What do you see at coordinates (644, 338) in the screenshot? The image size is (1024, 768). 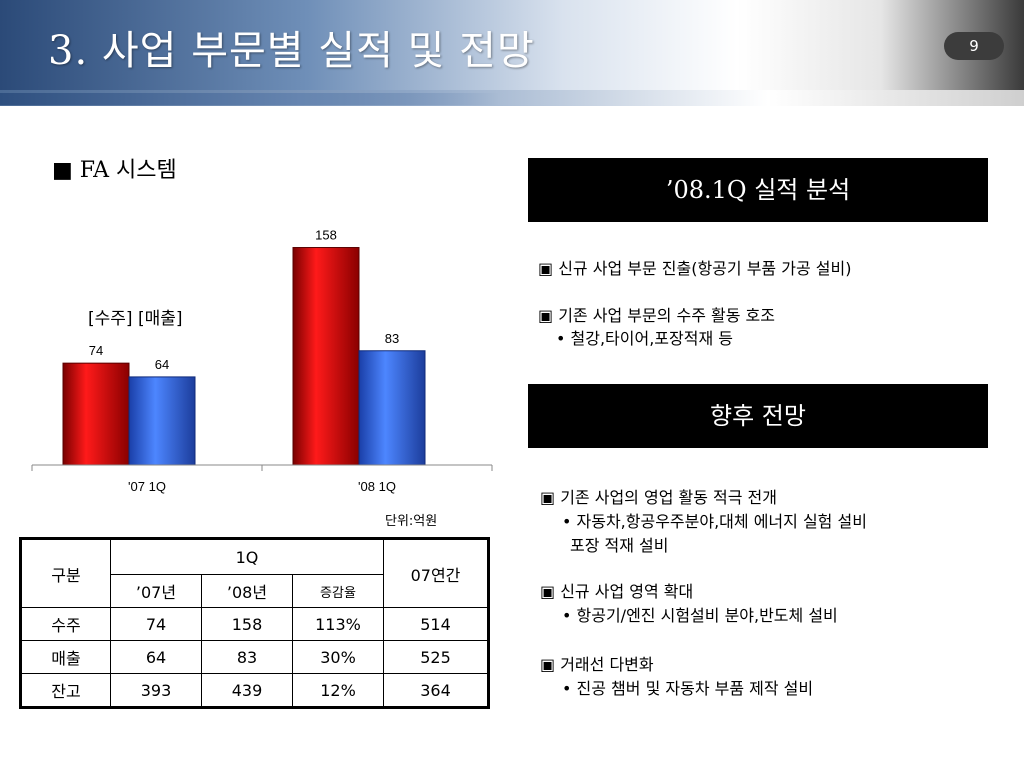 I see `analysis-subitem: • 철강,타이어,포장적재 등` at bounding box center [644, 338].